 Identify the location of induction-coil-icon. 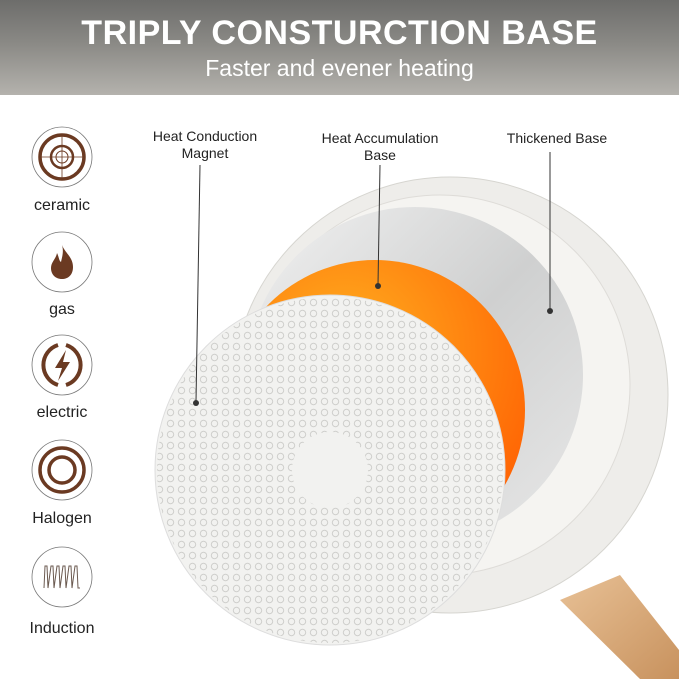
(62, 577).